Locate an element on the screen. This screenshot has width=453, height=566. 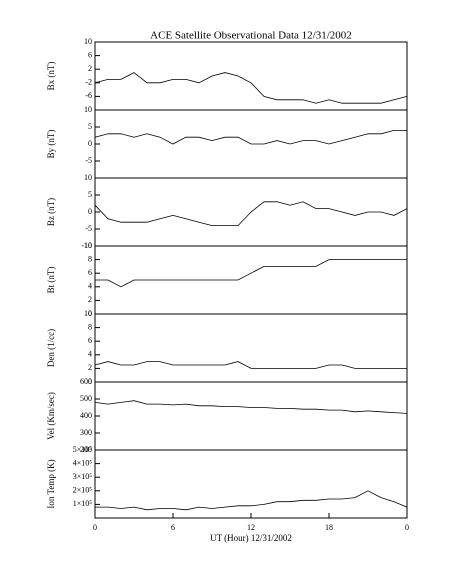
y-tick-label: -10 is located at coordinates (86, 245).